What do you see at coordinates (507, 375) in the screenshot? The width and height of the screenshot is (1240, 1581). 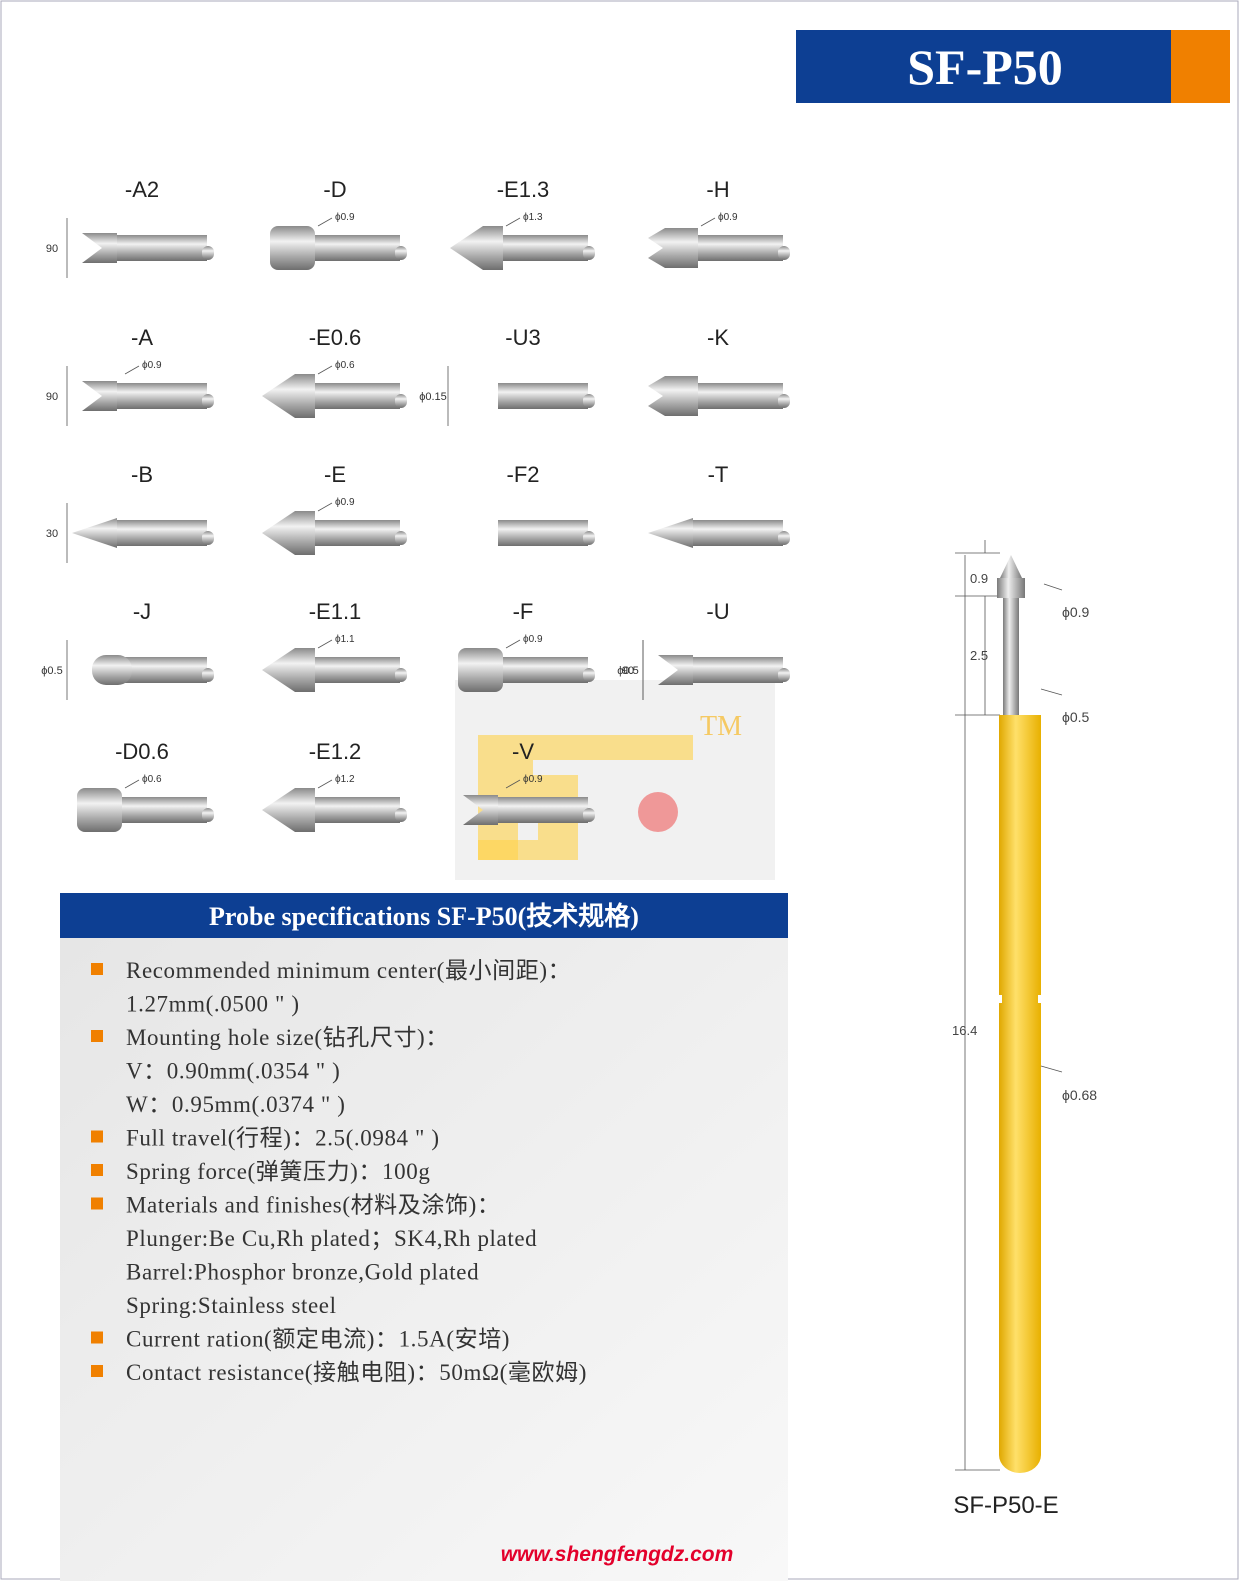 I see `tip: -U3 ϕ0.15` at bounding box center [507, 375].